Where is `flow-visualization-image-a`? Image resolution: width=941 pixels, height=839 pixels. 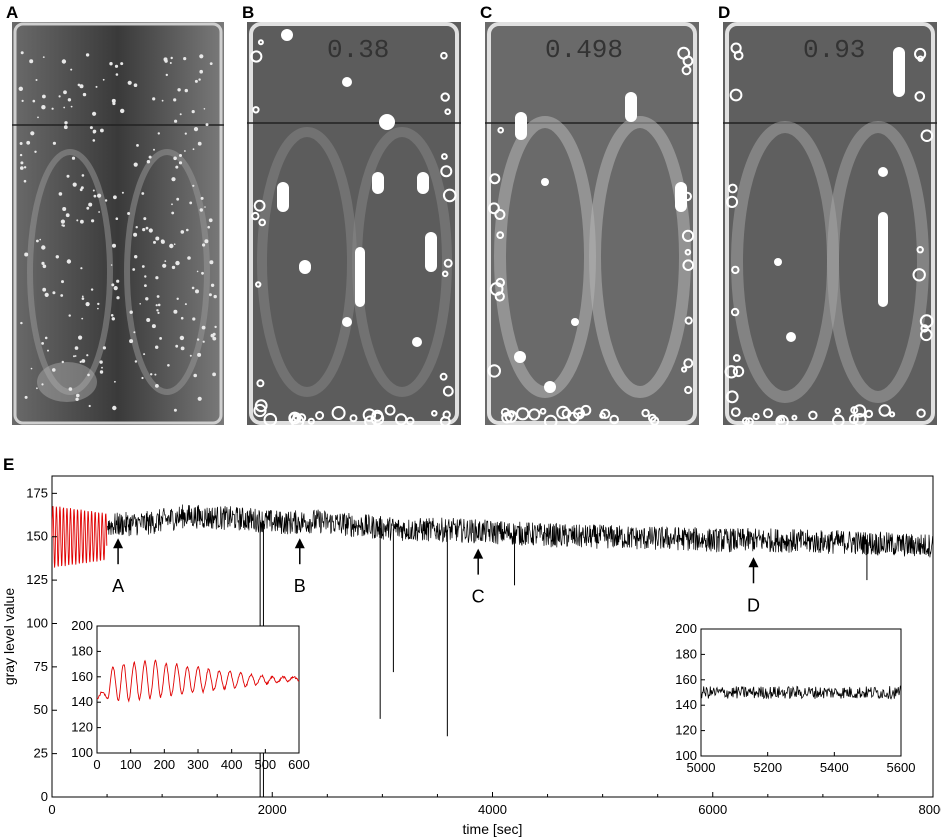 flow-visualization-image-a is located at coordinates (118, 223).